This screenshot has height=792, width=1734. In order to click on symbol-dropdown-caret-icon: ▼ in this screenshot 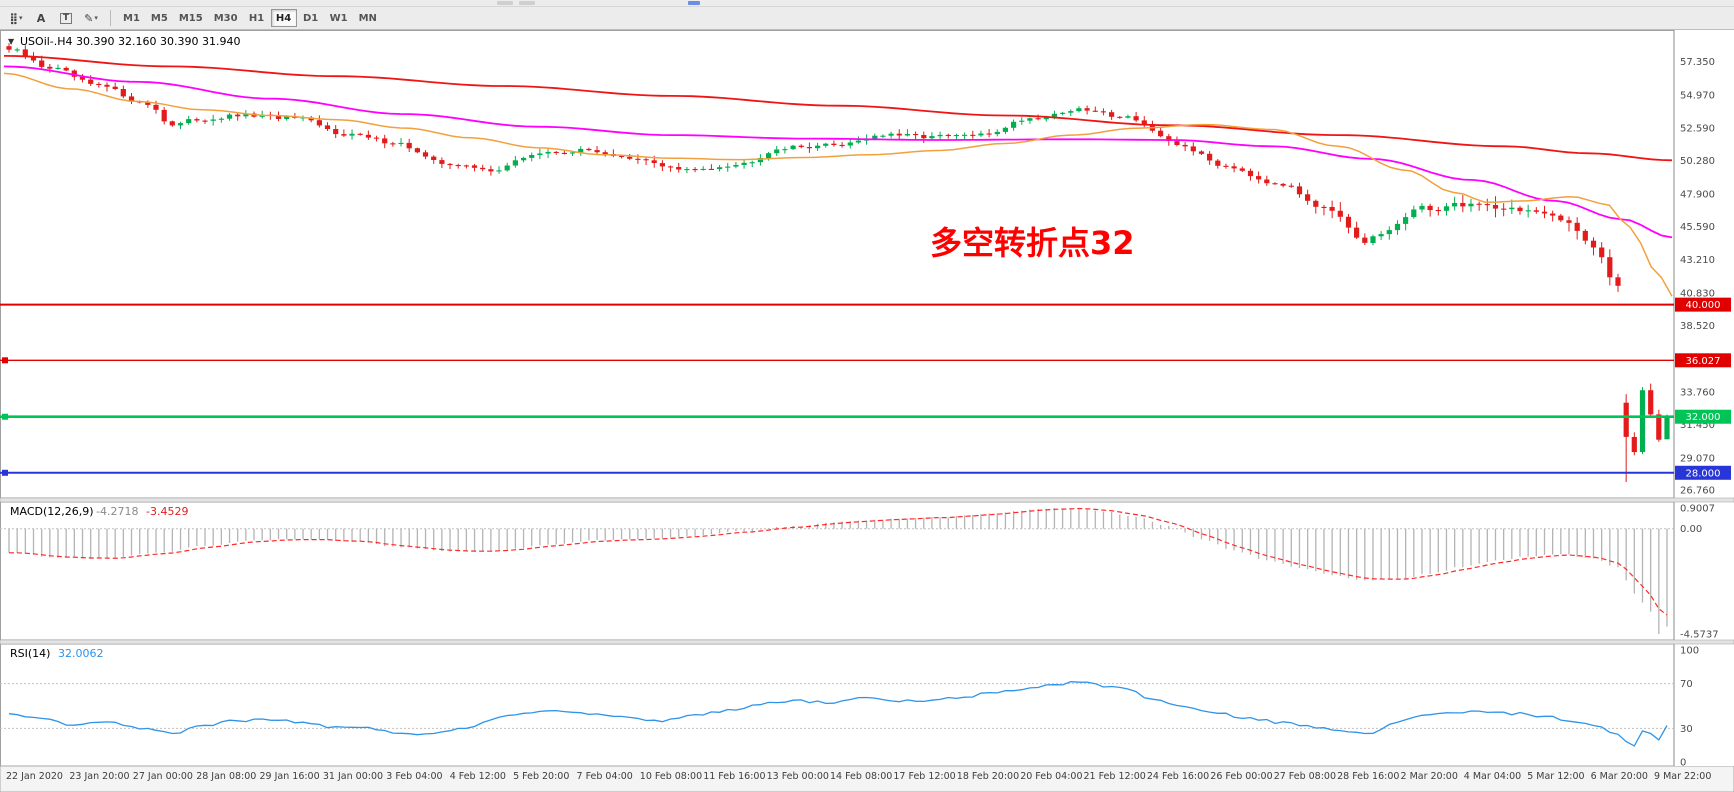, I will do `click(11, 41)`.